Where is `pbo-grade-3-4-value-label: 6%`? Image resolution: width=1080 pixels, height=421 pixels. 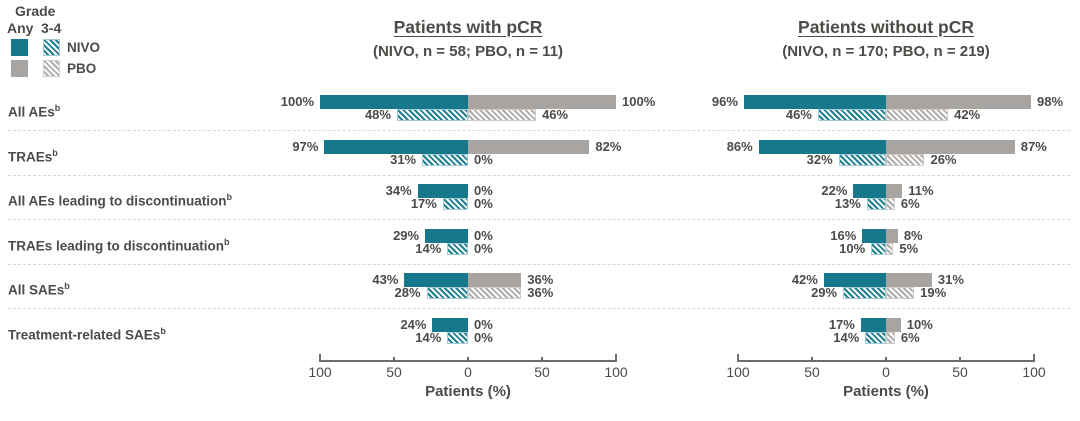 pbo-grade-3-4-value-label: 6% is located at coordinates (910, 337).